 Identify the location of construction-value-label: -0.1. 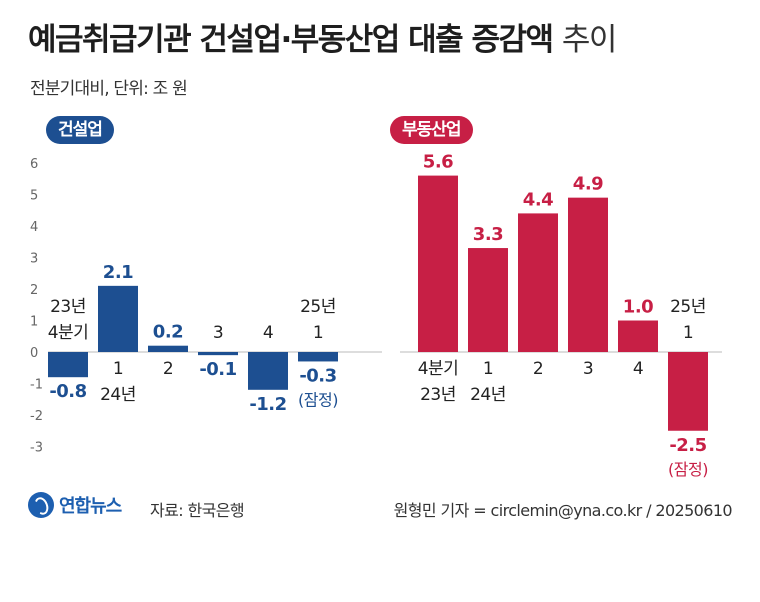
(217, 369).